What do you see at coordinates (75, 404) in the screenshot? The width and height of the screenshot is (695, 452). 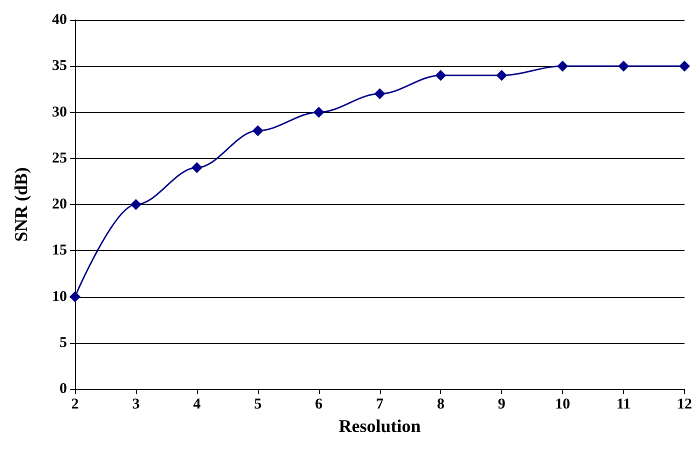 I see `x-tick-label: 2` at bounding box center [75, 404].